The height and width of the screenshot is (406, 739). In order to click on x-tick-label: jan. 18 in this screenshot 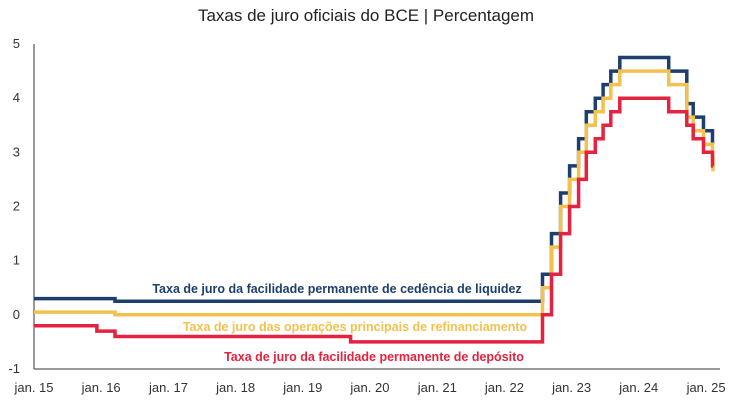, I will do `click(235, 387)`.